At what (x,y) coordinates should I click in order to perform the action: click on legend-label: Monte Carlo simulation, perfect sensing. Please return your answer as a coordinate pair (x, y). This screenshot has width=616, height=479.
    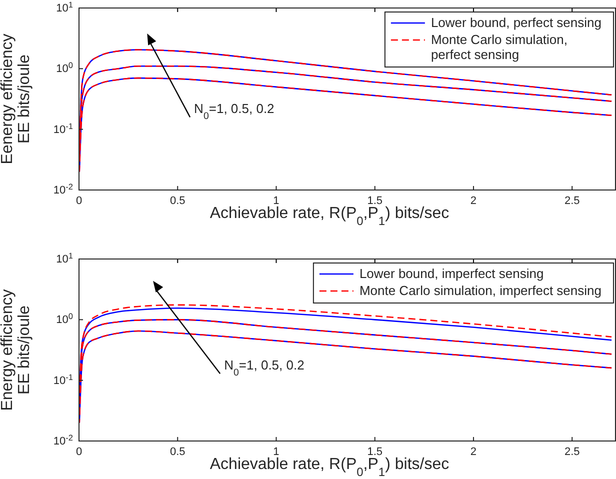
    Looking at the image, I should click on (499, 47).